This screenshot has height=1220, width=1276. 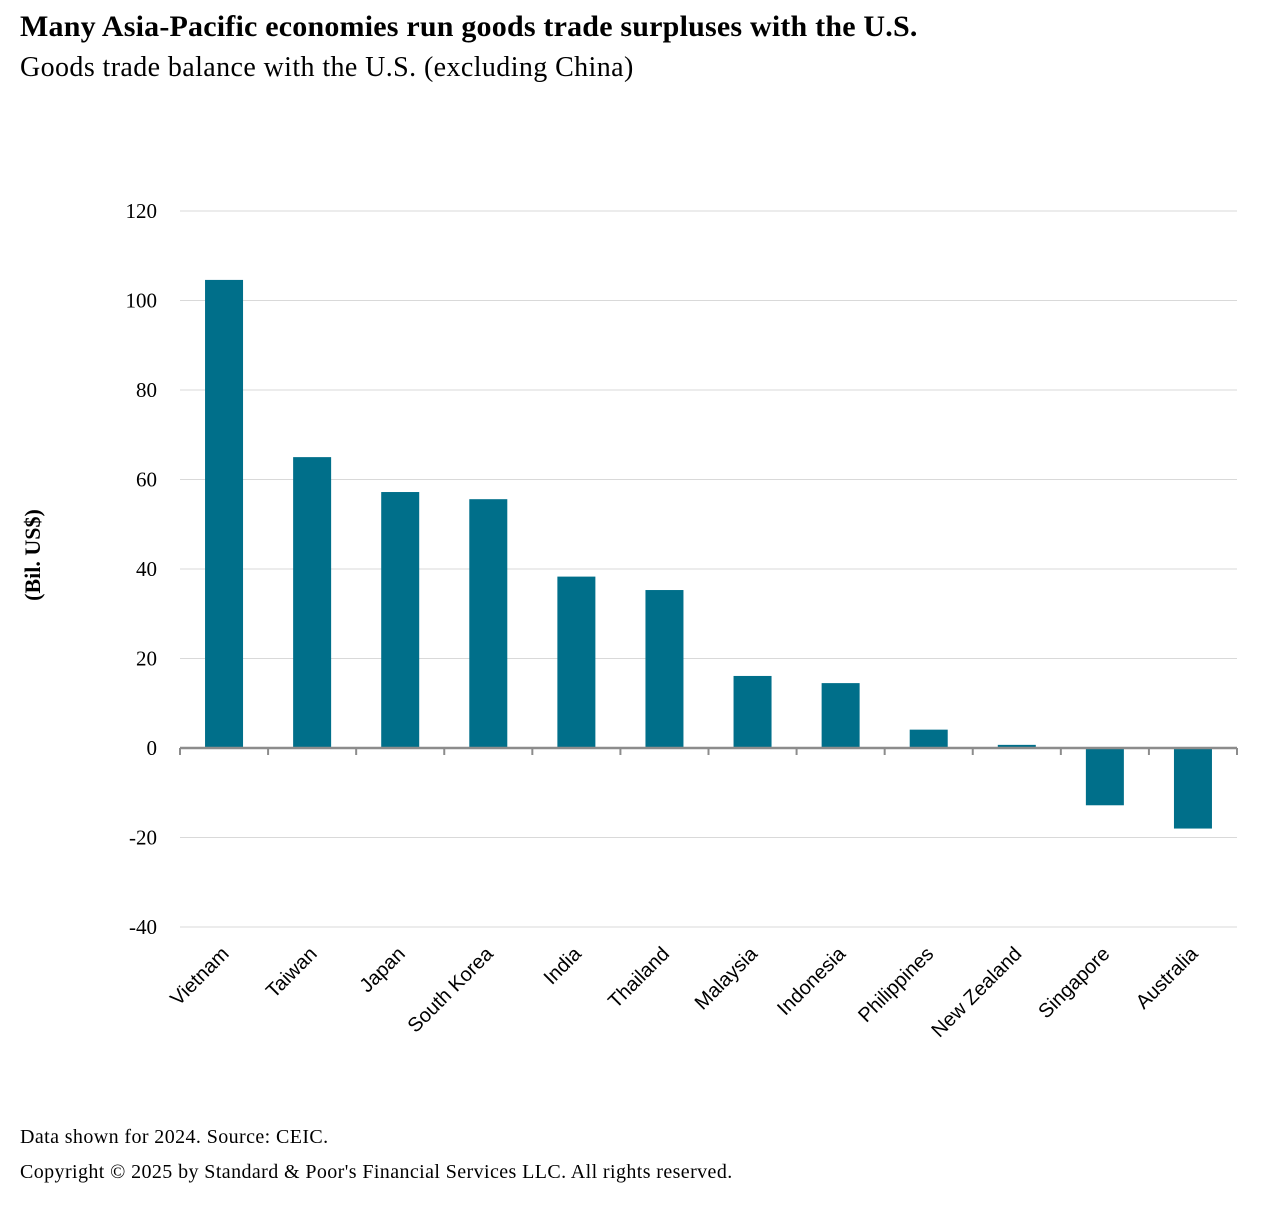 I want to click on x-tick-label: Japan, so click(x=383, y=970).